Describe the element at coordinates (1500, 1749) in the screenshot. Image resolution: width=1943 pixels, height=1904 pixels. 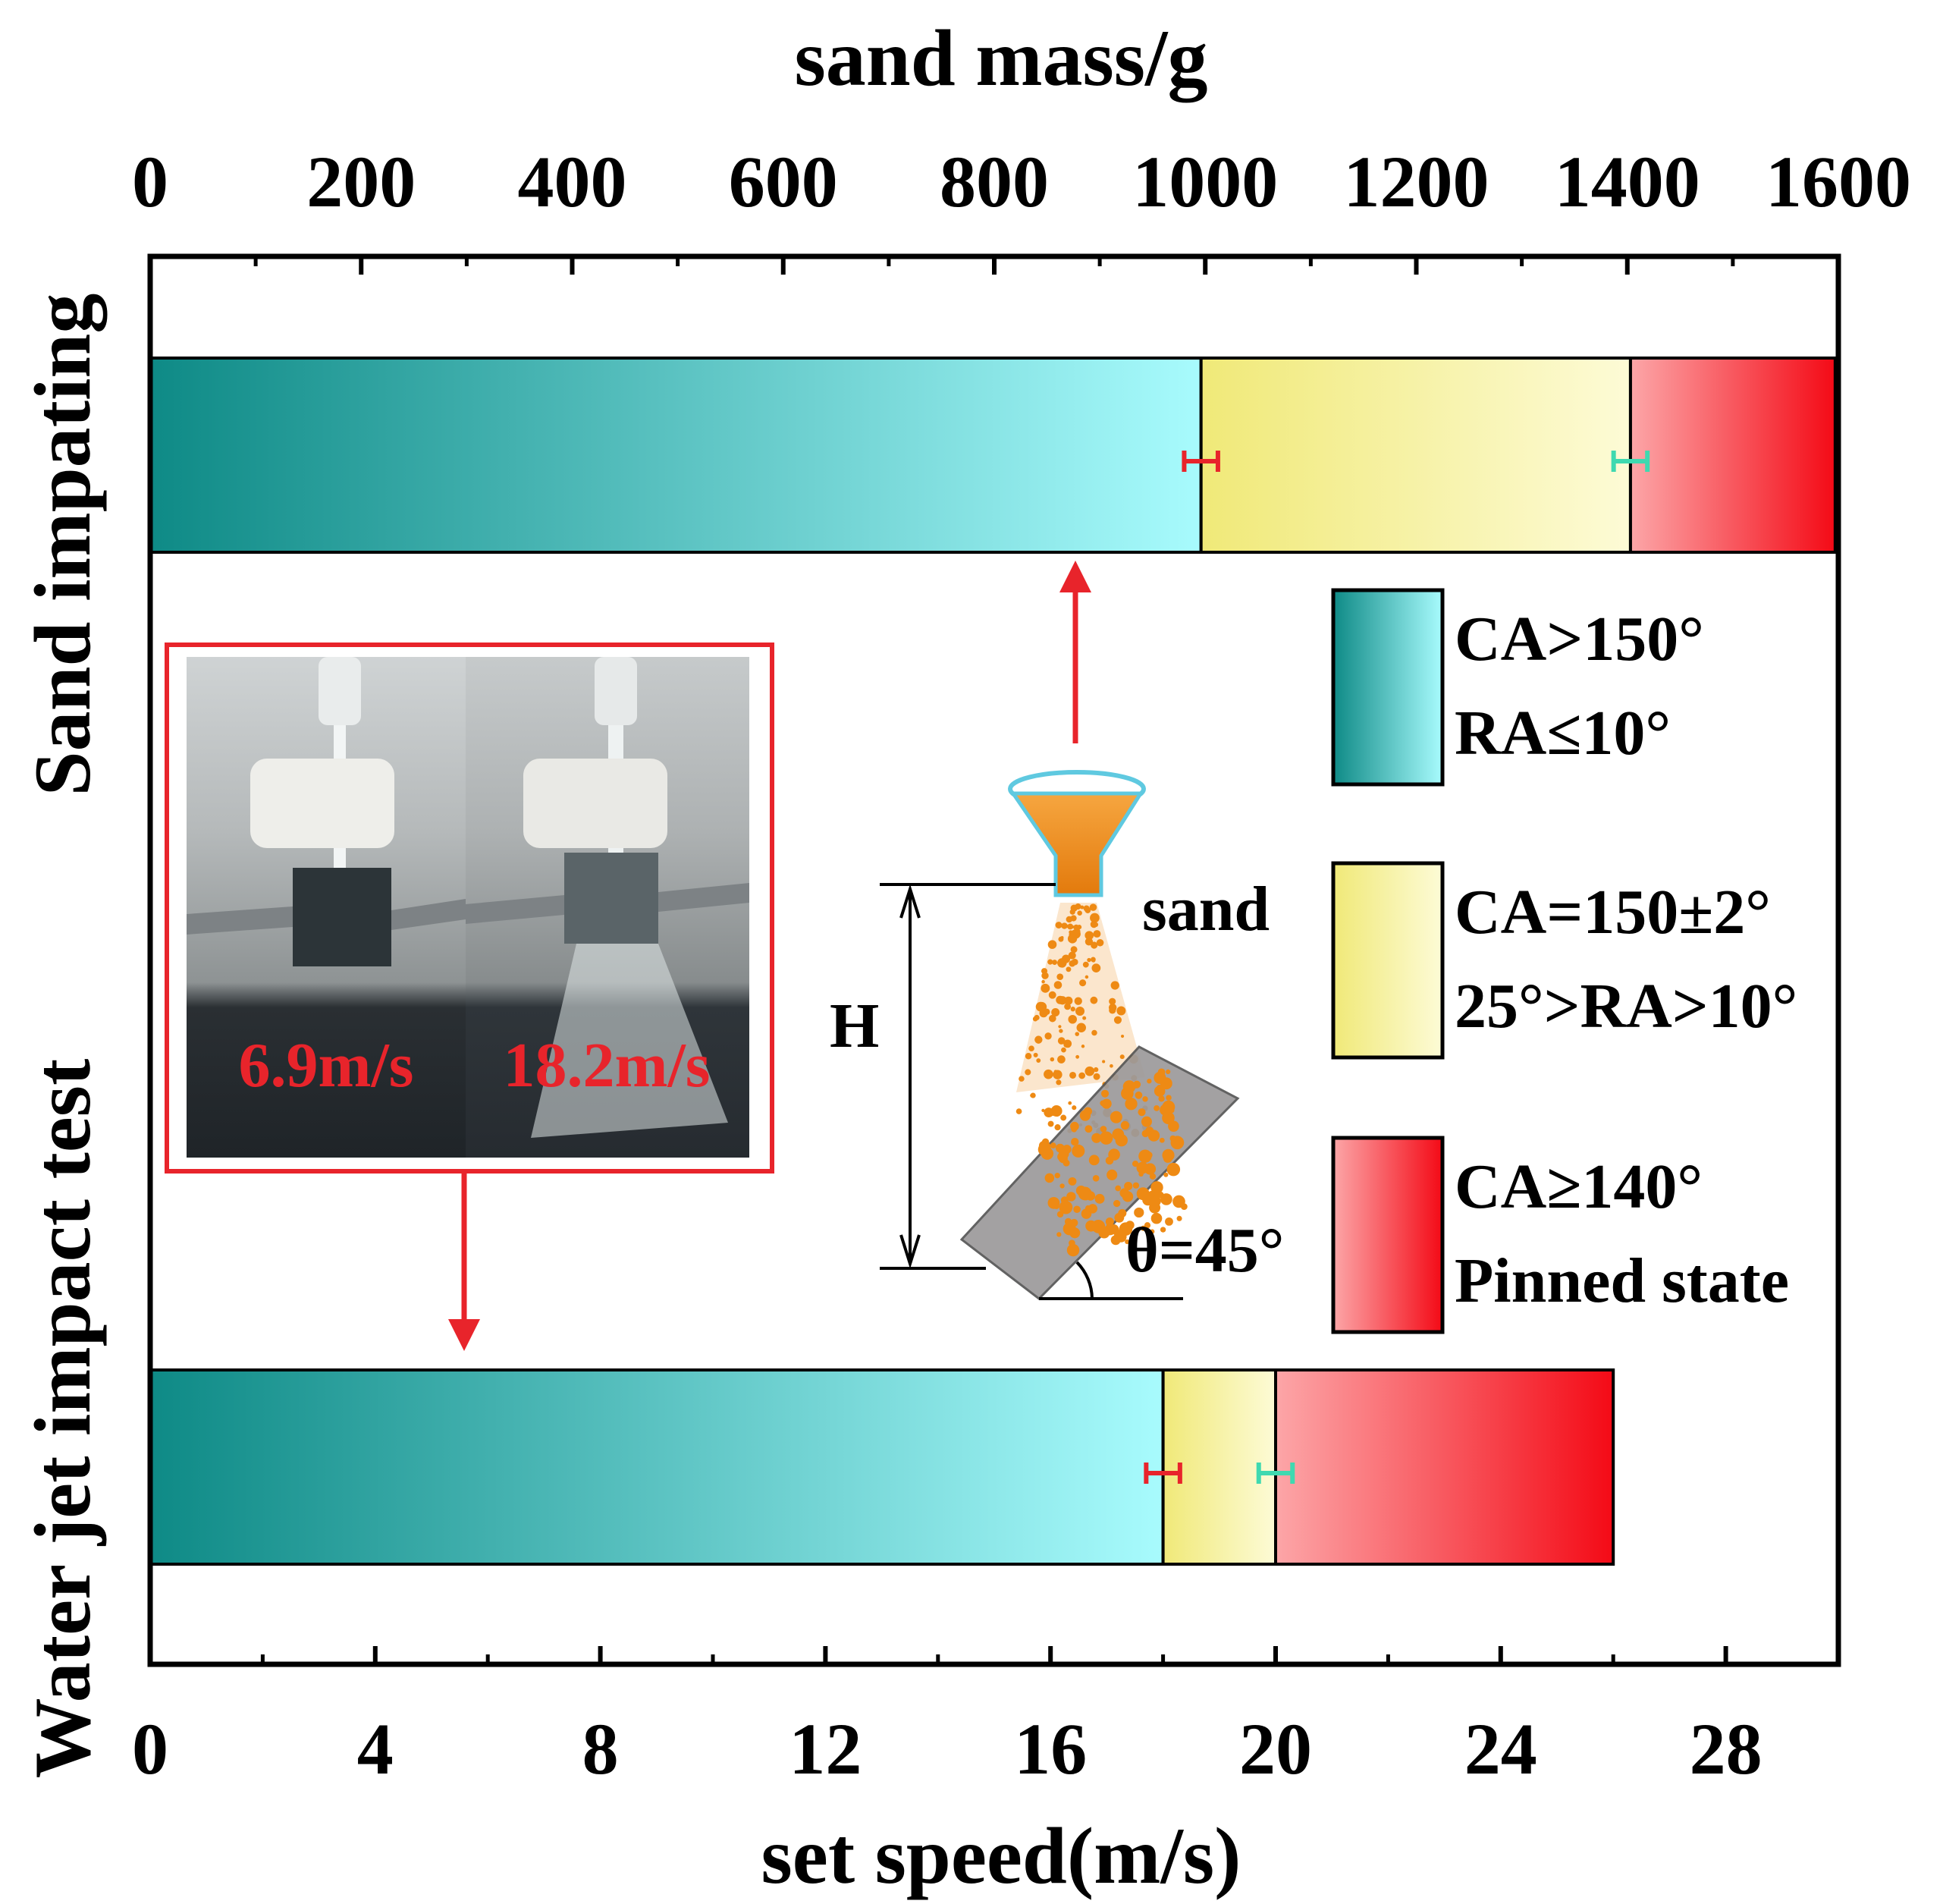
I see `bottom-tick-label: 24` at that location.